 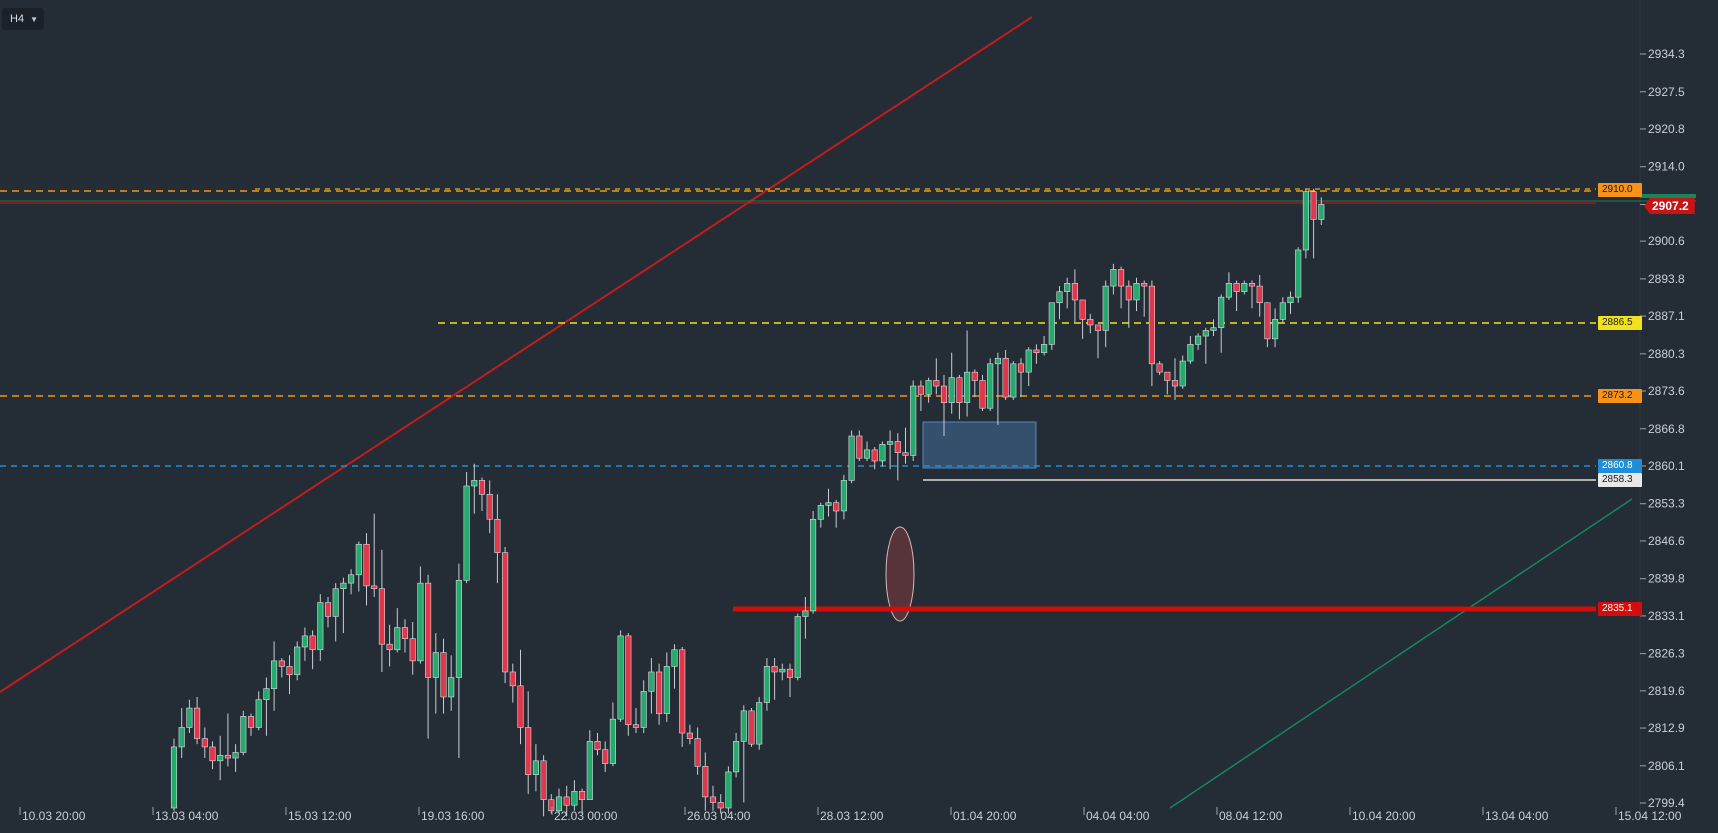 What do you see at coordinates (1666, 616) in the screenshot?
I see `price-tick-label: 2833.1` at bounding box center [1666, 616].